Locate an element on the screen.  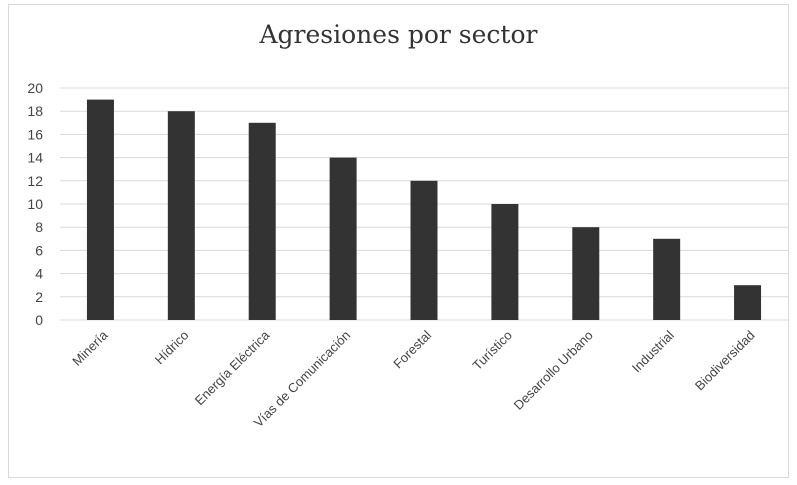
y-tick-label: 4 is located at coordinates (39, 274).